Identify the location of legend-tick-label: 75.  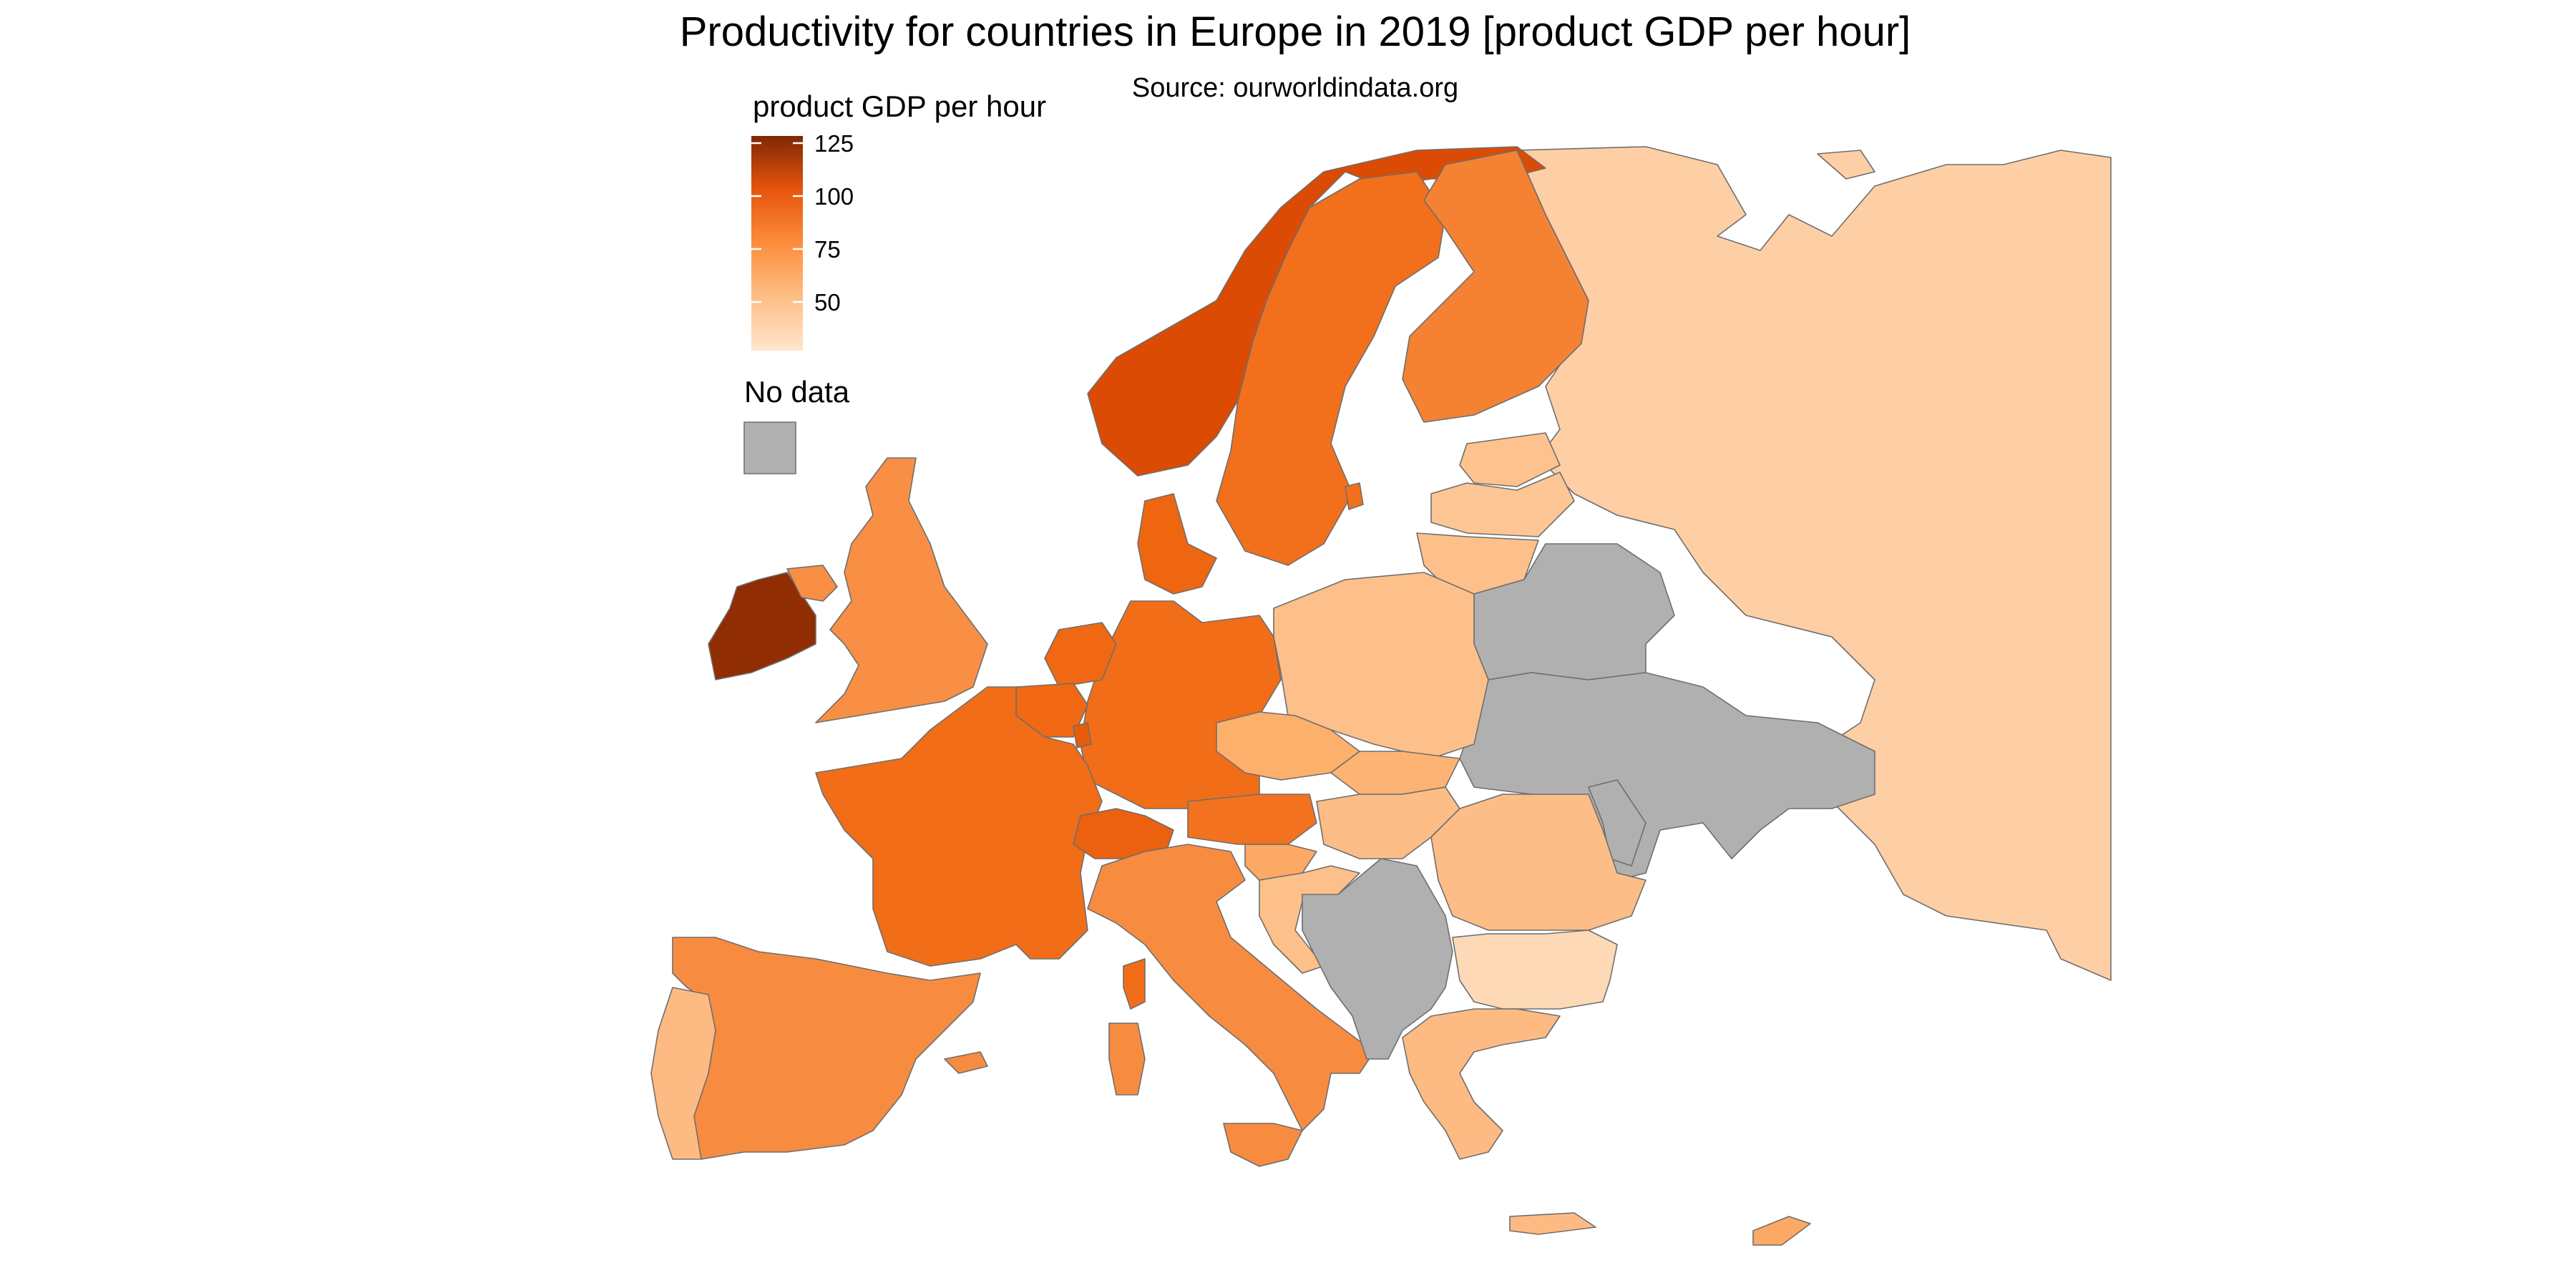
(827, 249).